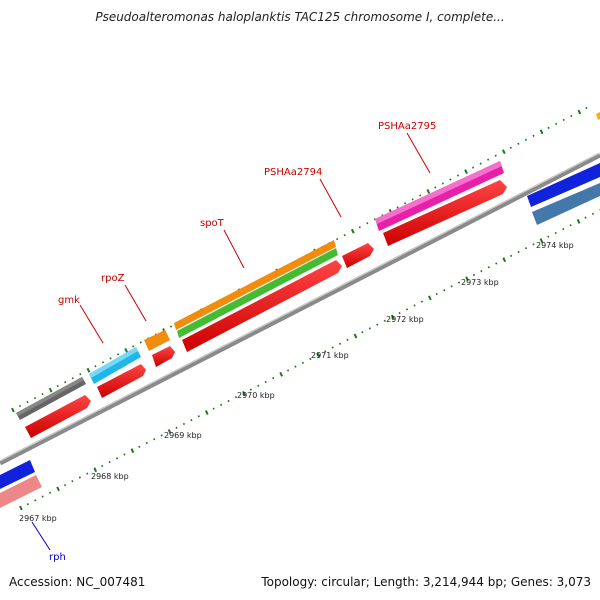 This screenshot has width=600, height=600. What do you see at coordinates (293, 172) in the screenshot?
I see `gene-label-PSHAa2794: PSHAa2794` at bounding box center [293, 172].